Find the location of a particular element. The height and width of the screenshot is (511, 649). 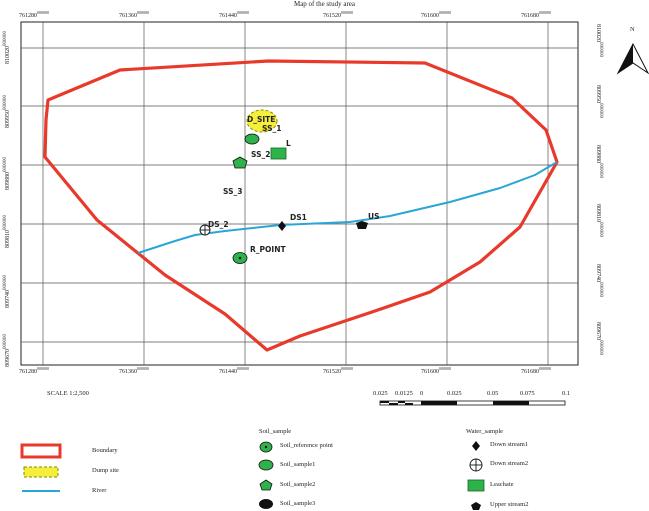

label-ref-point: R_POINT is located at coordinates (268, 249).